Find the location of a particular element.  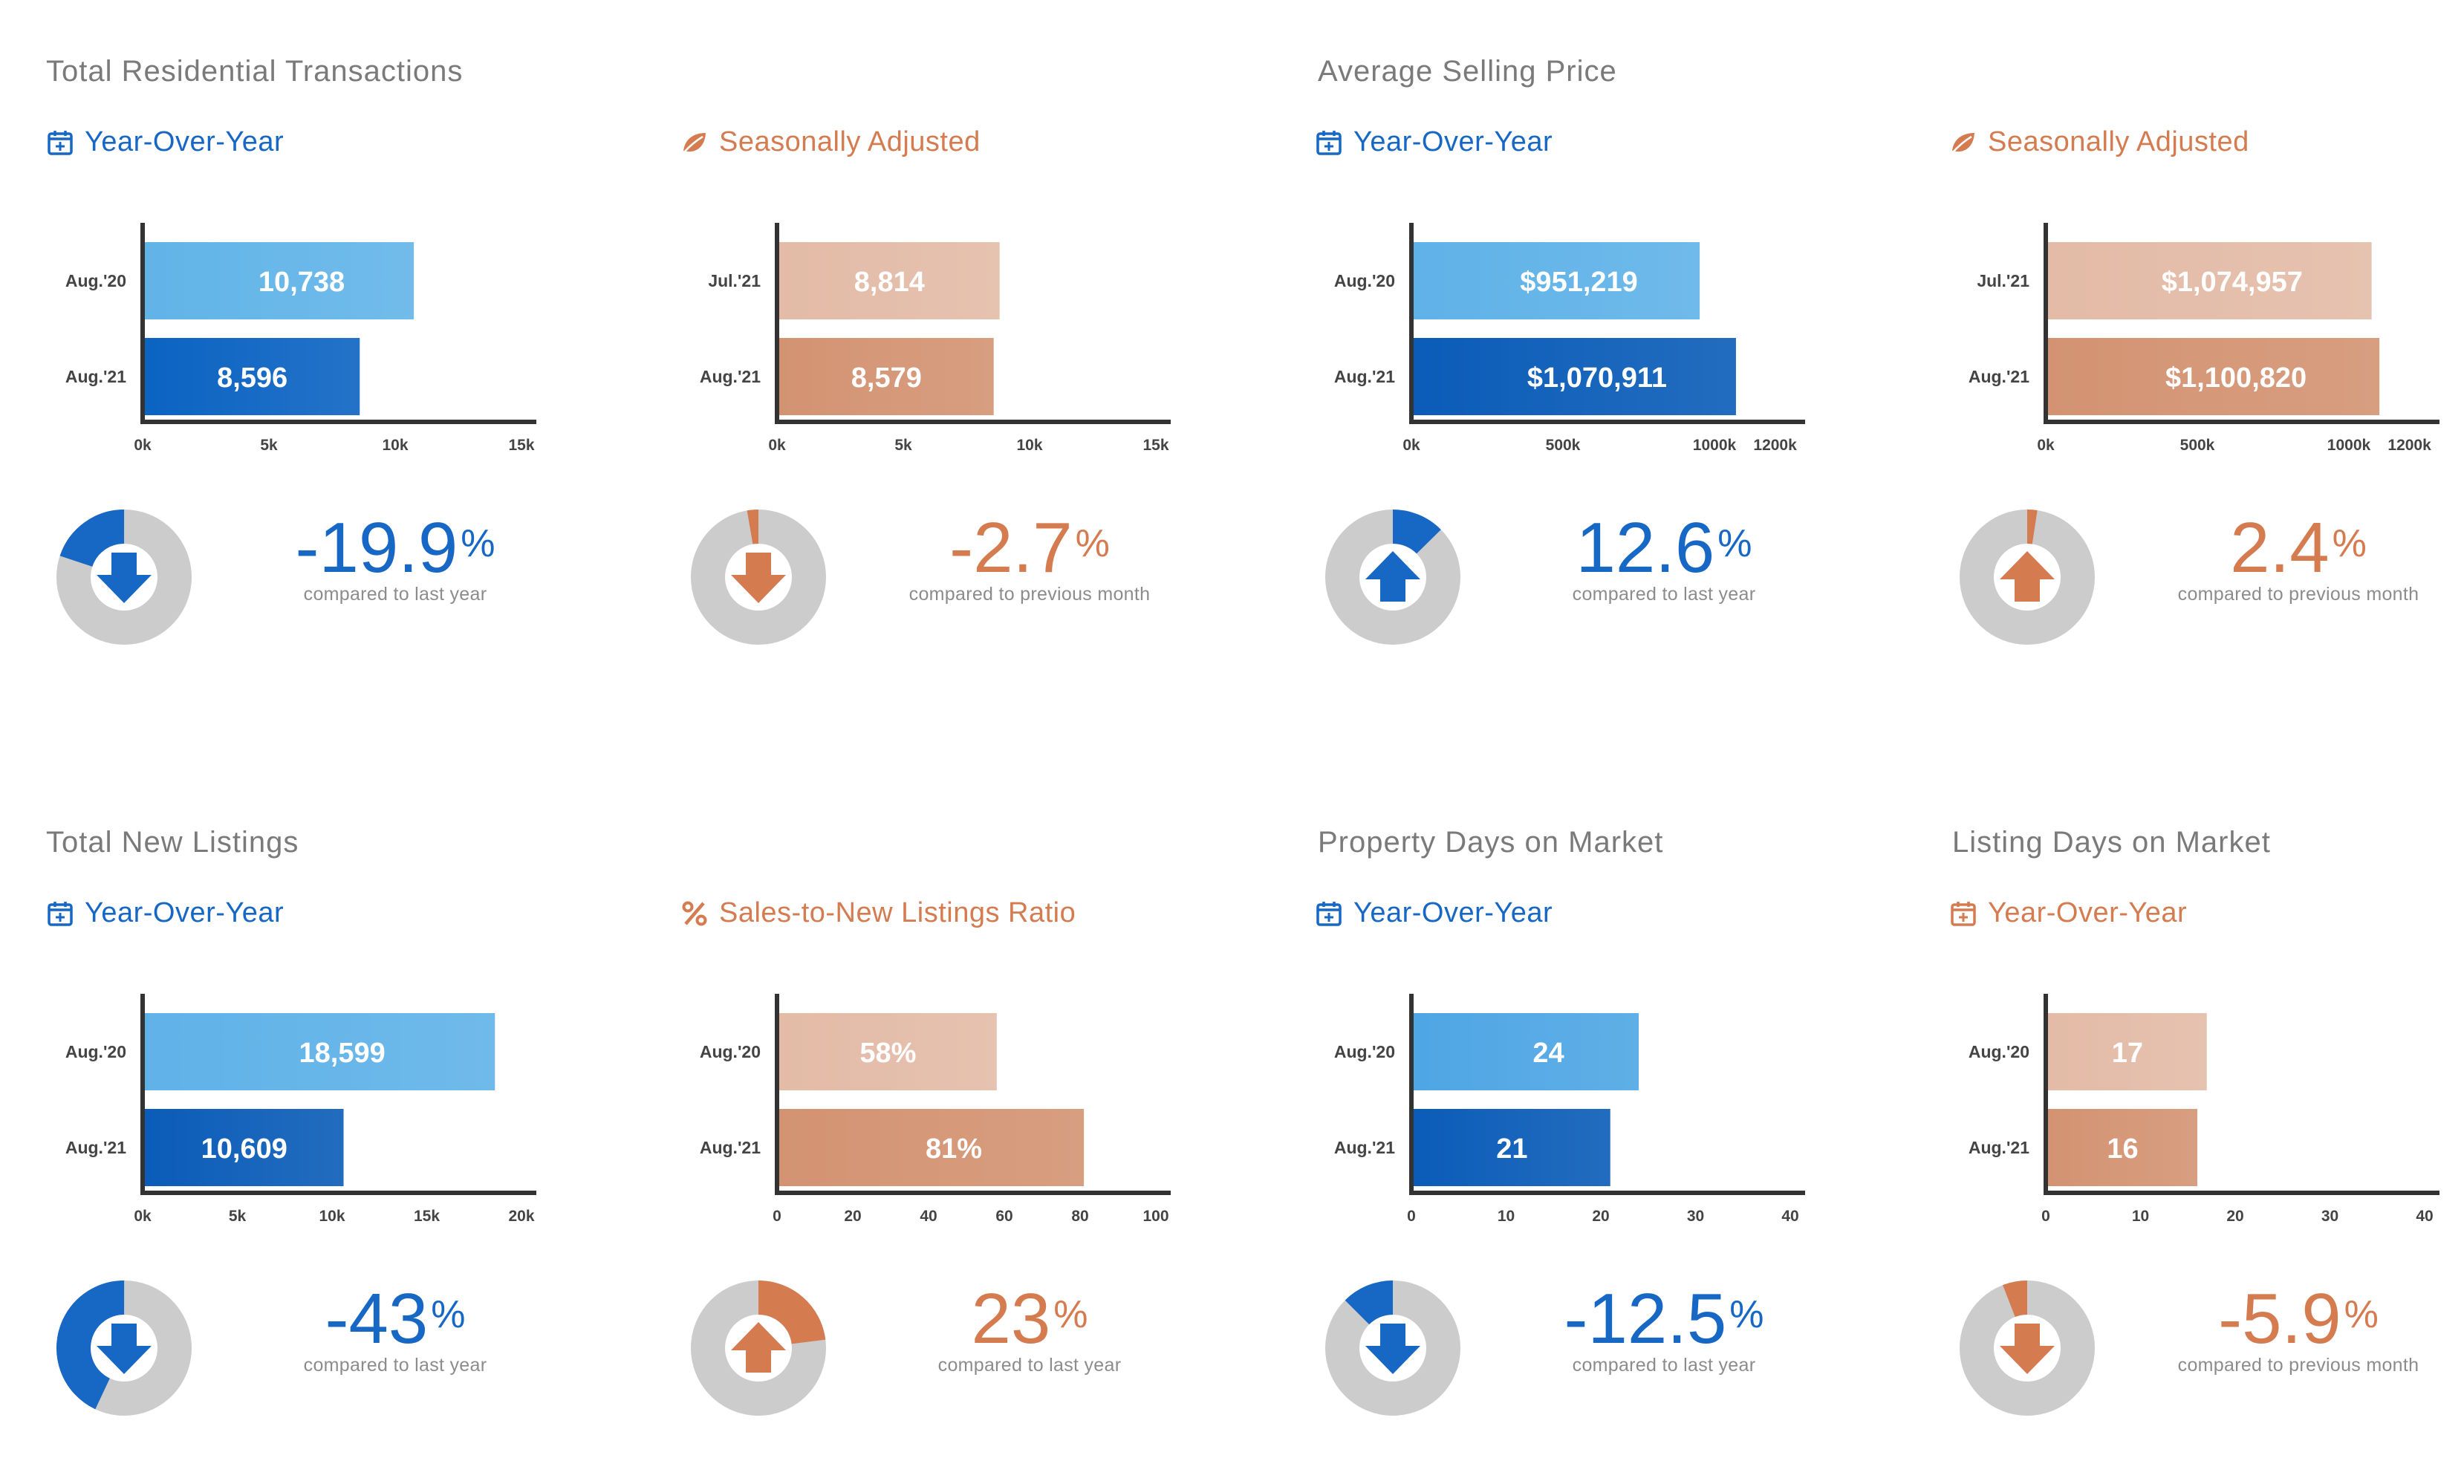

bar-chart-container: Aug.'20 17 Aug.'21 16 0 10 20 30 40 is located at coordinates (2194, 1107).